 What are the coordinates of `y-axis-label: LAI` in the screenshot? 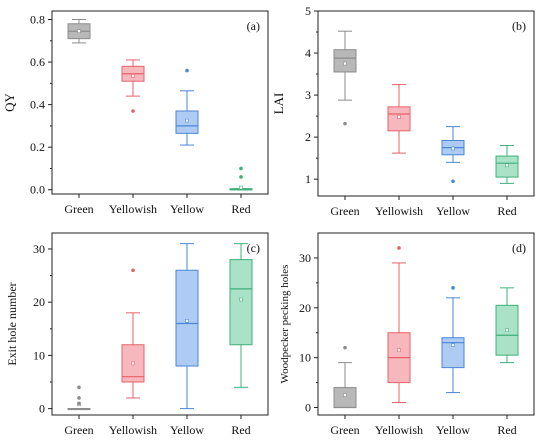 It's located at (278, 104).